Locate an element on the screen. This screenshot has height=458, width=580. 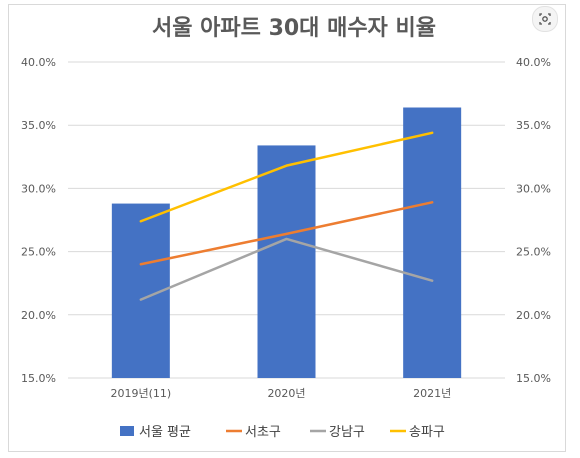
y-tick-label-left: 40.0% is located at coordinates (38, 62).